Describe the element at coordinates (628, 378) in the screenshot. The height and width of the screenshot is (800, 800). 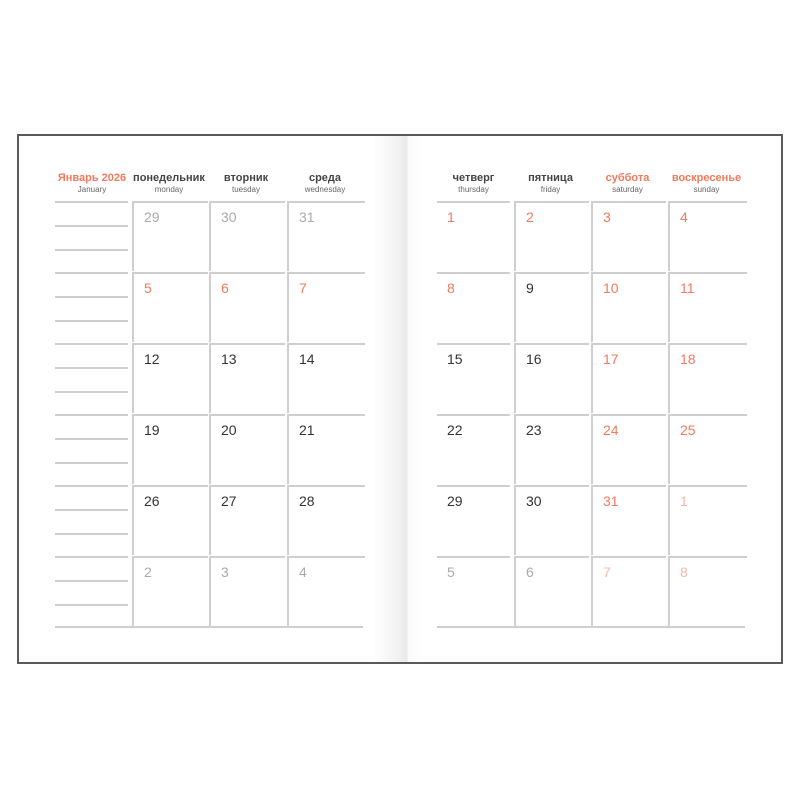
I see `day-cell: 17` at that location.